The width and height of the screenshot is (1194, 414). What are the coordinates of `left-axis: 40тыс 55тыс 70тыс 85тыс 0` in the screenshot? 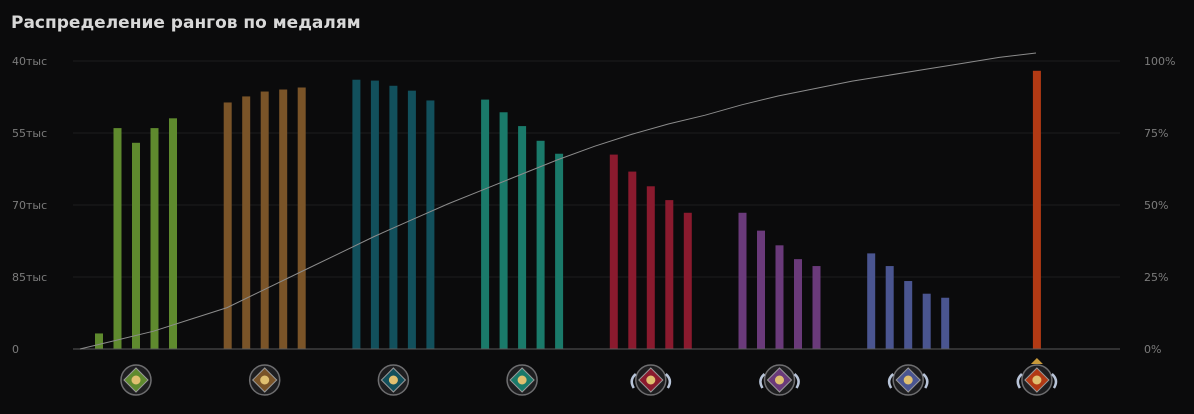 It's located at (29, 205).